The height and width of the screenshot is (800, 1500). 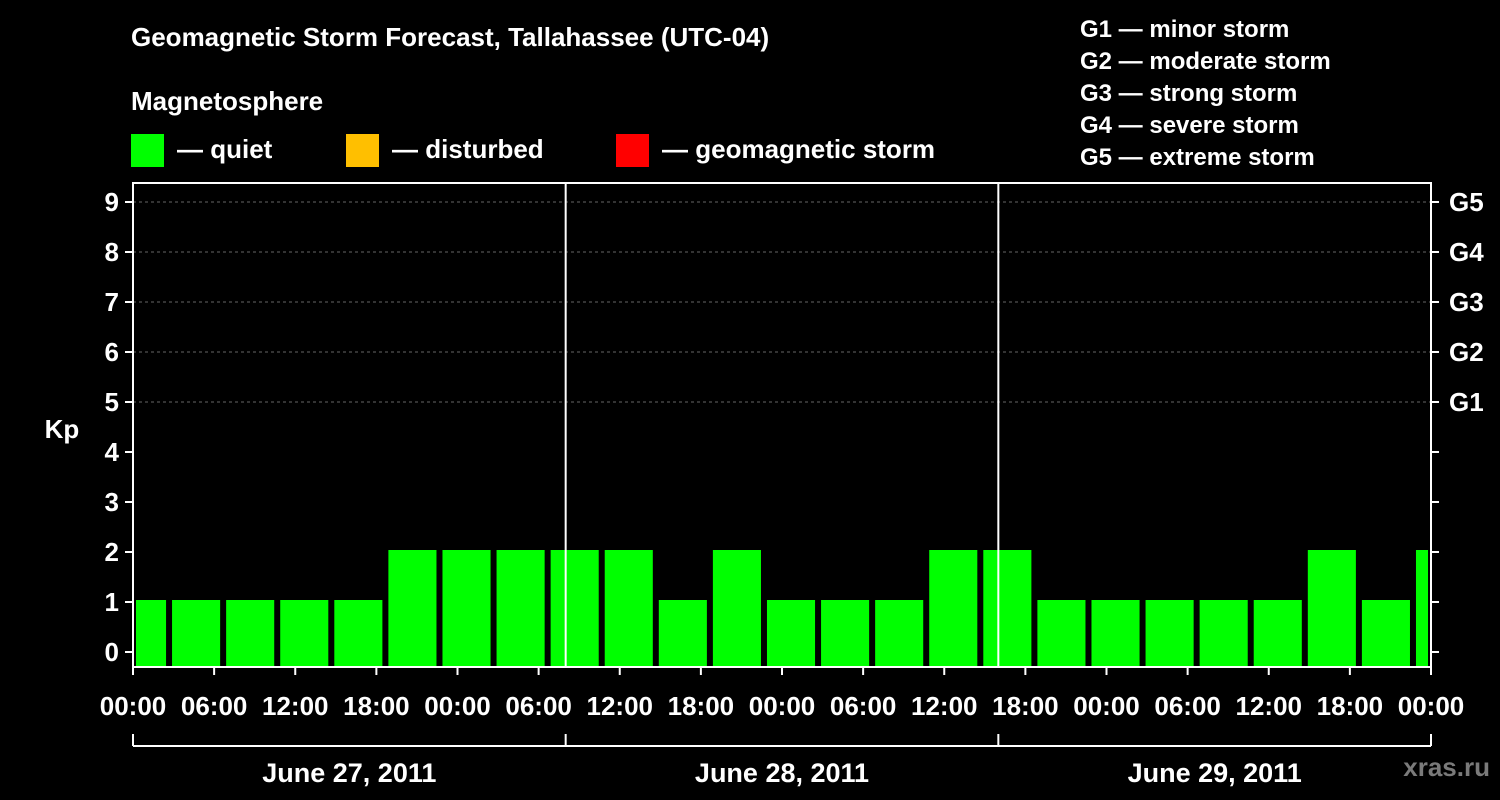 What do you see at coordinates (468, 149) in the screenshot?
I see `legend-label-disturbed: — disturbed` at bounding box center [468, 149].